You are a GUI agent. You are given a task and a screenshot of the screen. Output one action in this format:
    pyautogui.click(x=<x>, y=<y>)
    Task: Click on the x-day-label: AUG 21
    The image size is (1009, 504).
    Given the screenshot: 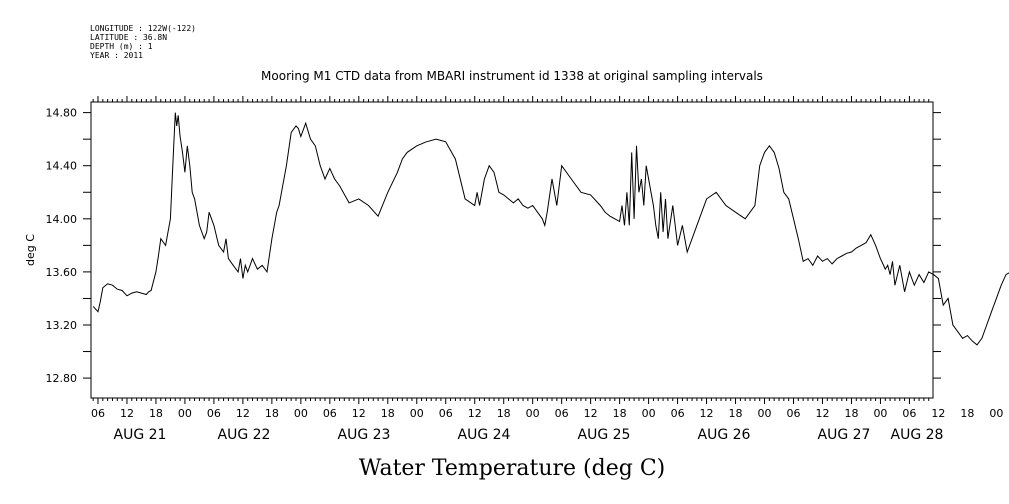 What is the action you would take?
    pyautogui.click(x=140, y=435)
    